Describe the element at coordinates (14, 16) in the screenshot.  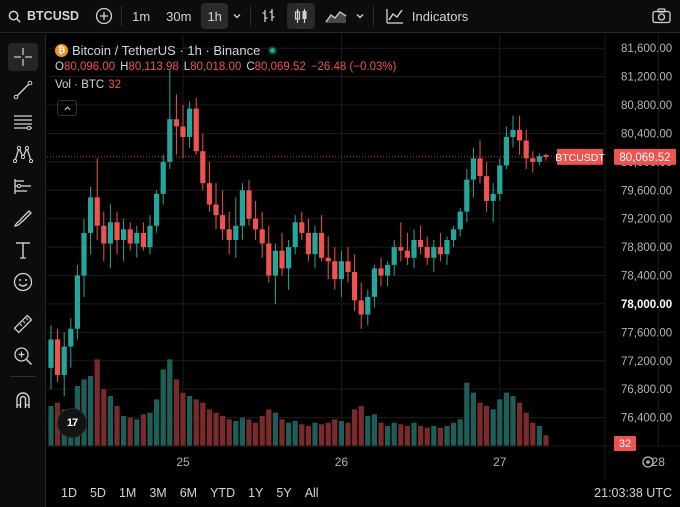
I see `search-icon` at that location.